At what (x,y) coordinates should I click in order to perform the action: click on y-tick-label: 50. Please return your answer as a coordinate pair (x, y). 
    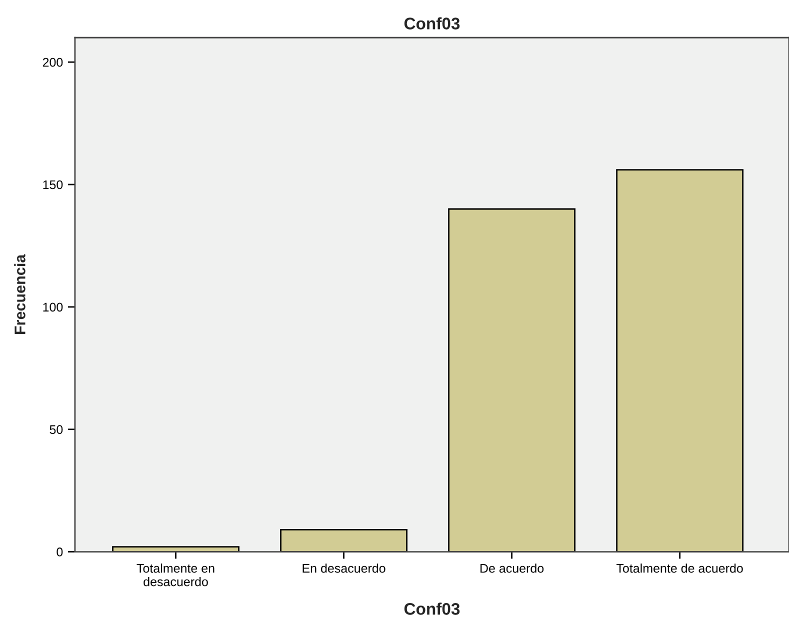
    Looking at the image, I should click on (56, 429).